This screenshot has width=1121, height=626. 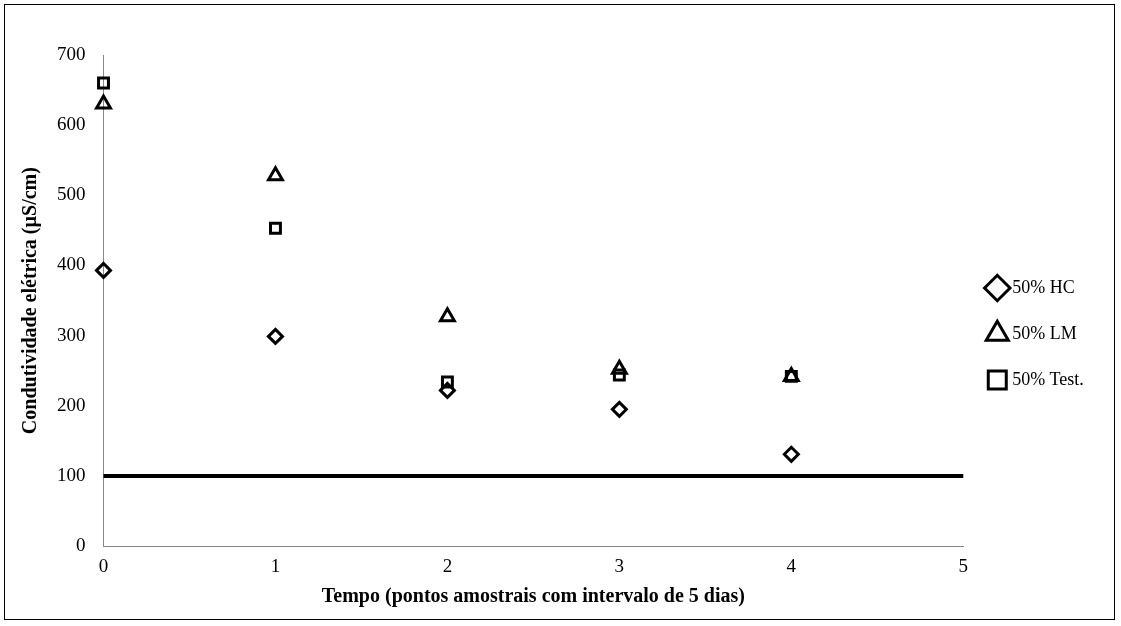 What do you see at coordinates (71, 194) in the screenshot?
I see `y-tick-label: 500` at bounding box center [71, 194].